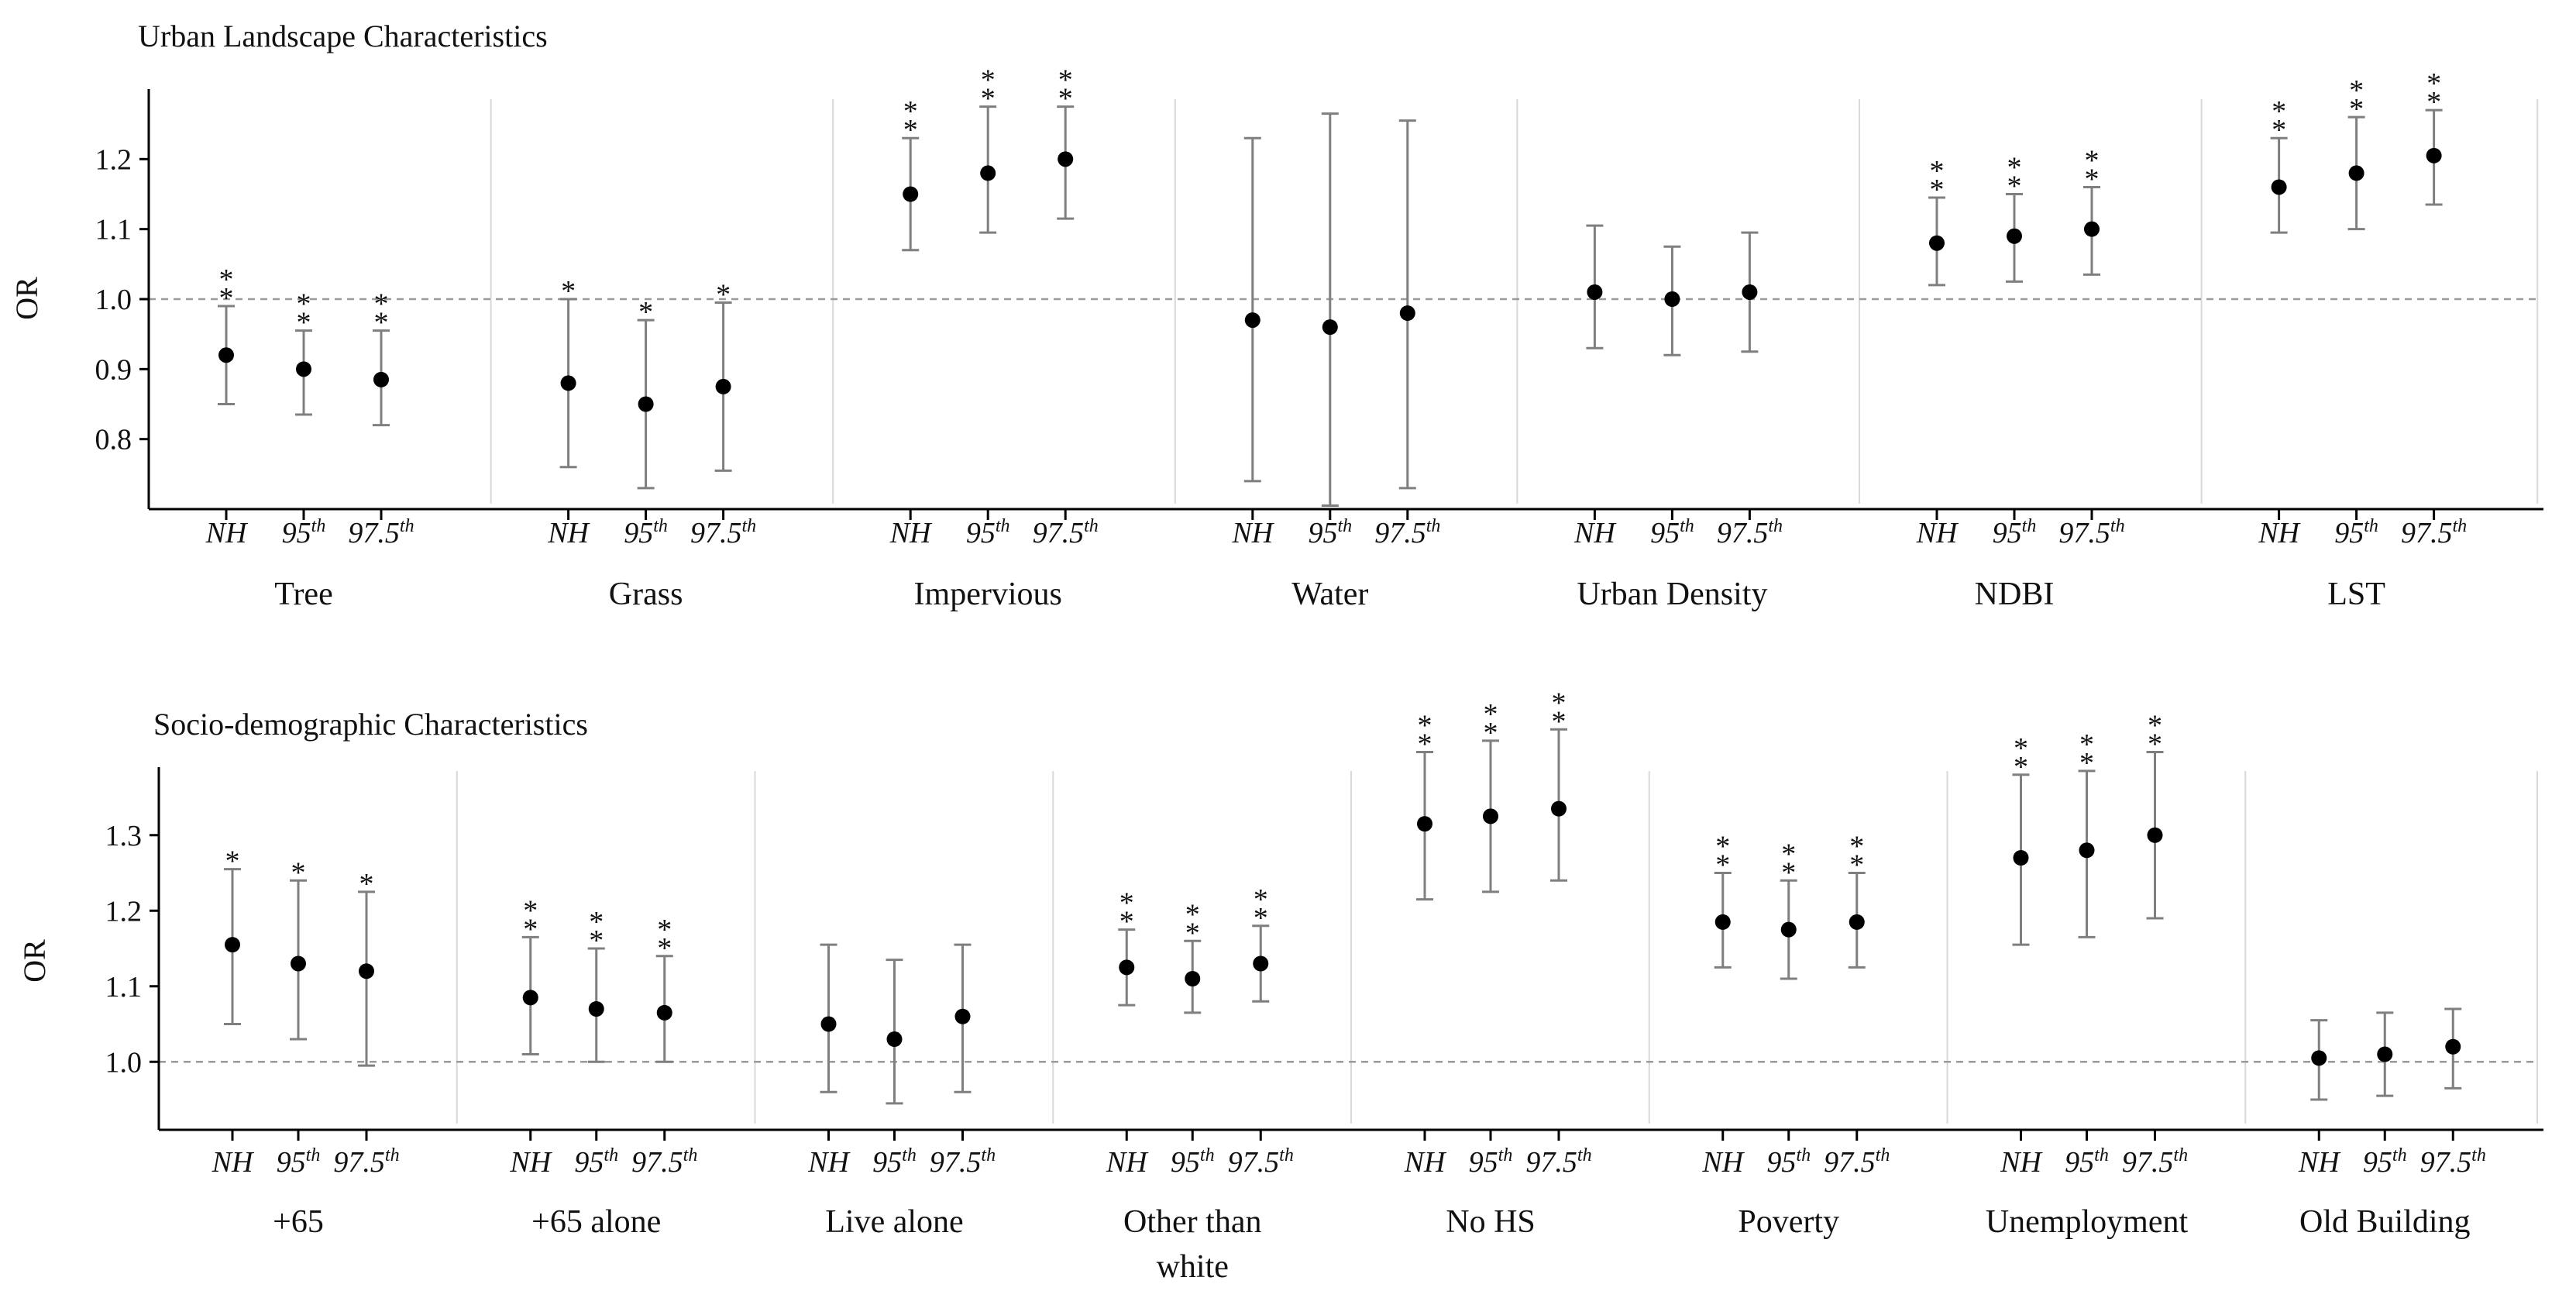 Image resolution: width=2576 pixels, height=1291 pixels. I want to click on group--65: NH * 95th * 97.5th * +65, so click(306, 1042).